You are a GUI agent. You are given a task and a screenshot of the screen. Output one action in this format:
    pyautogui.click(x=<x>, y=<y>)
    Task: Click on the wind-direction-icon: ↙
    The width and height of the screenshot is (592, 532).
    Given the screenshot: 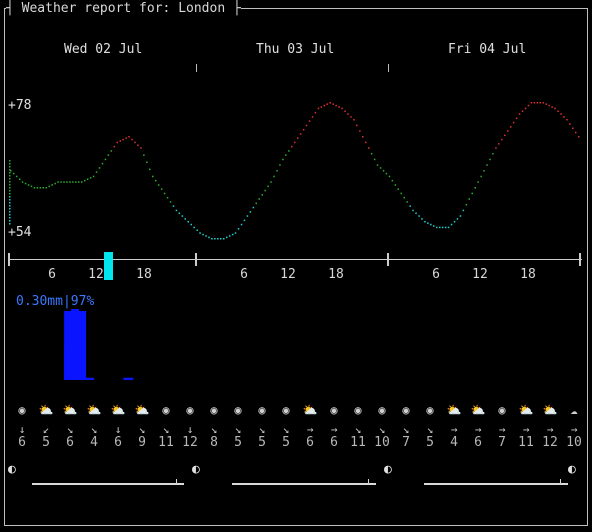 What is the action you would take?
    pyautogui.click(x=46, y=429)
    